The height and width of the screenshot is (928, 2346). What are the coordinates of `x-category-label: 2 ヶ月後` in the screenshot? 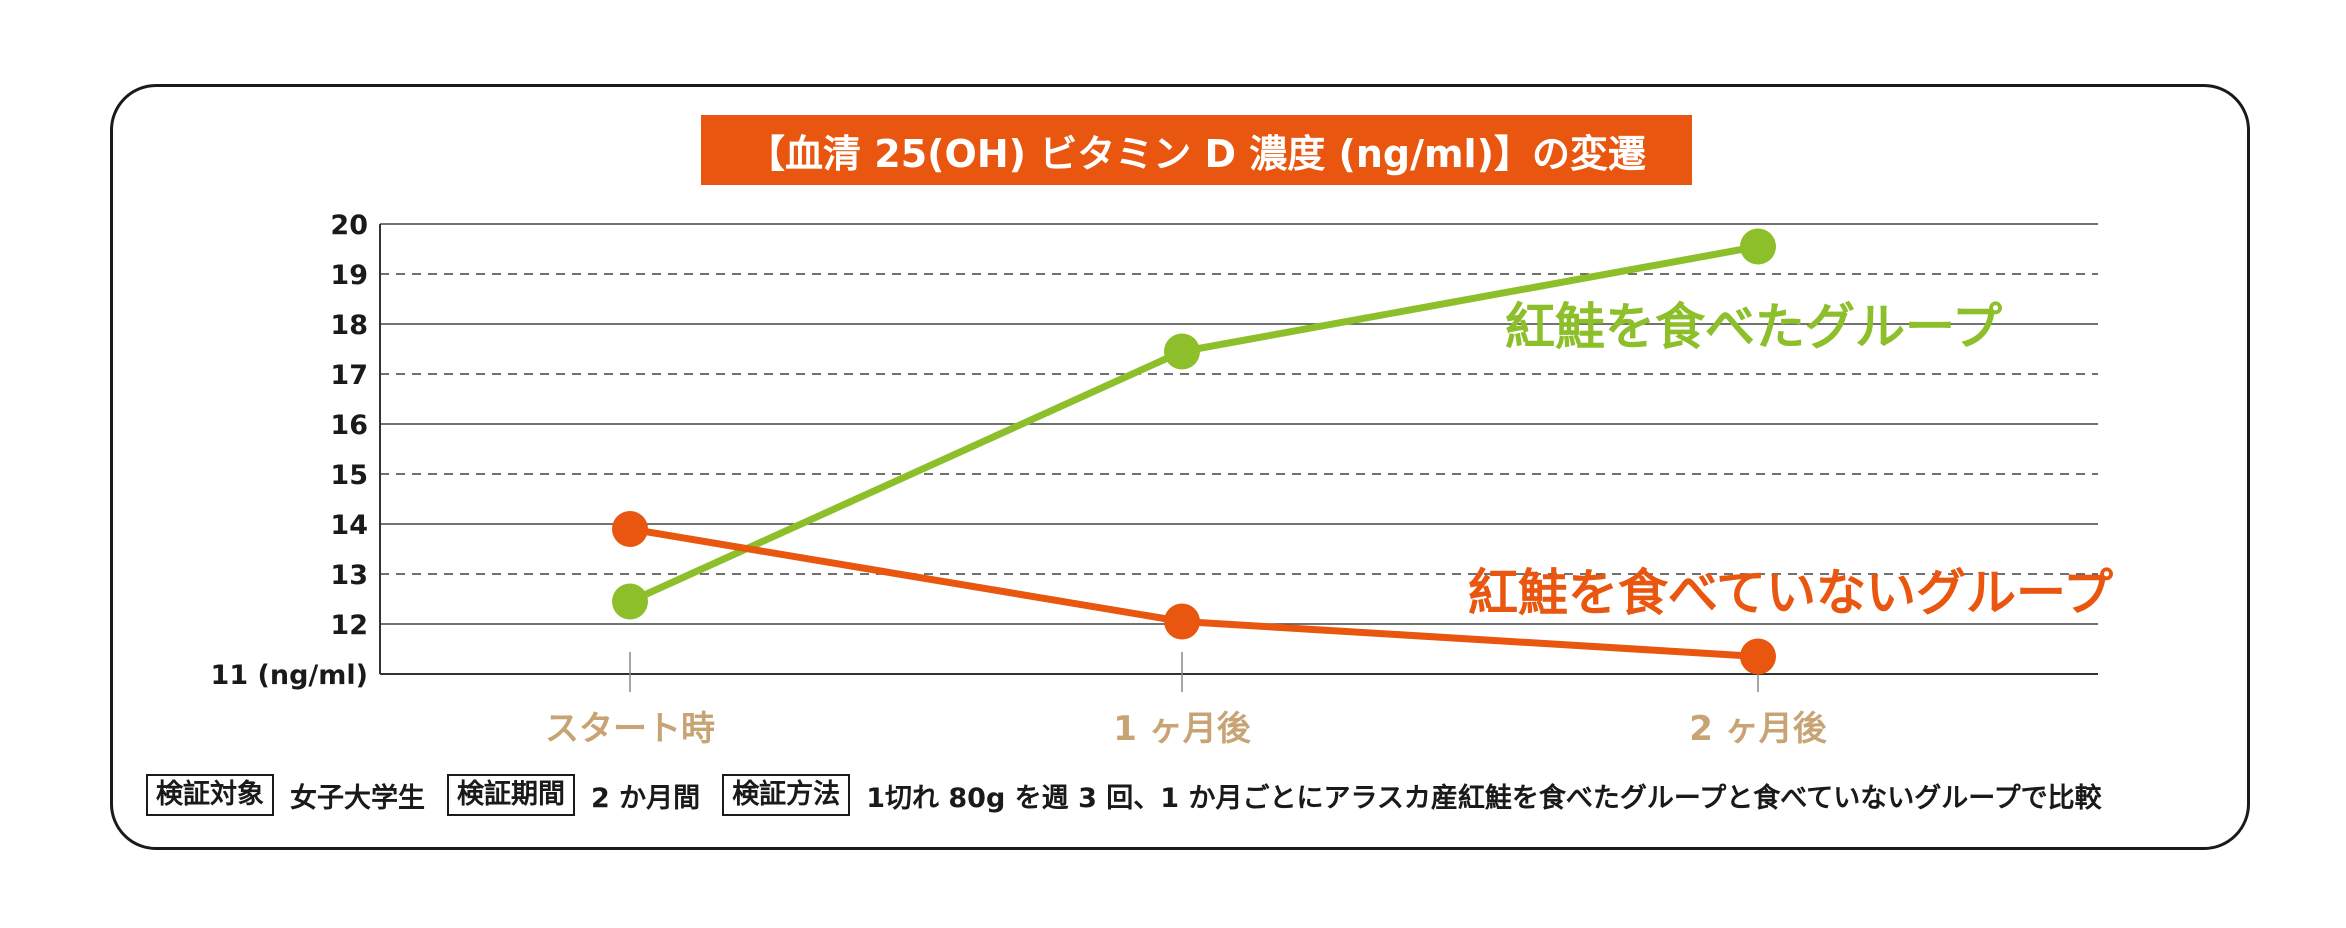 It's located at (1758, 729).